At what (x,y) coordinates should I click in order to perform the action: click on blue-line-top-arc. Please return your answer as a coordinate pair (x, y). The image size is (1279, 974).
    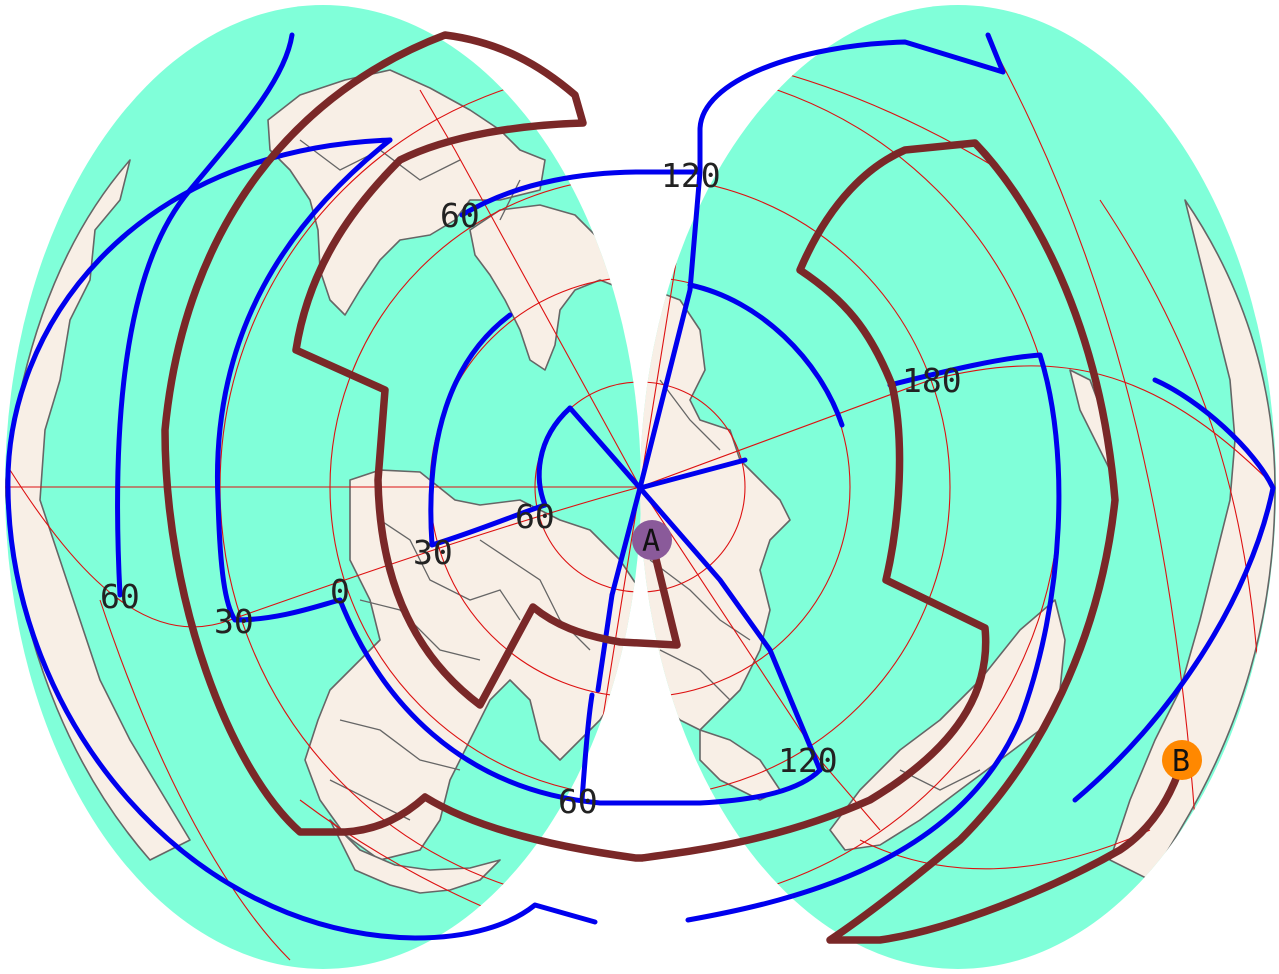
    Looking at the image, I should click on (581, 193).